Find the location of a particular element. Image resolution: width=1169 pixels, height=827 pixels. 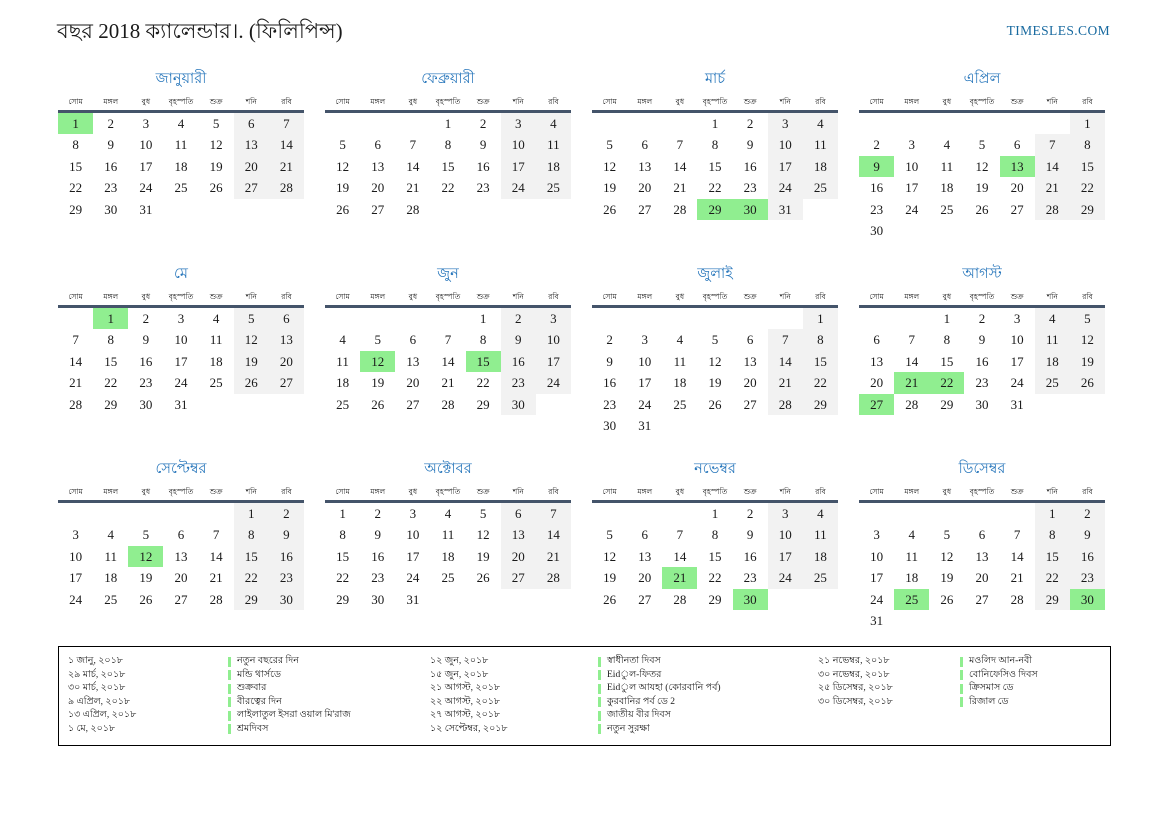

brand-link: TIMESLES.COM is located at coordinates (1058, 30).